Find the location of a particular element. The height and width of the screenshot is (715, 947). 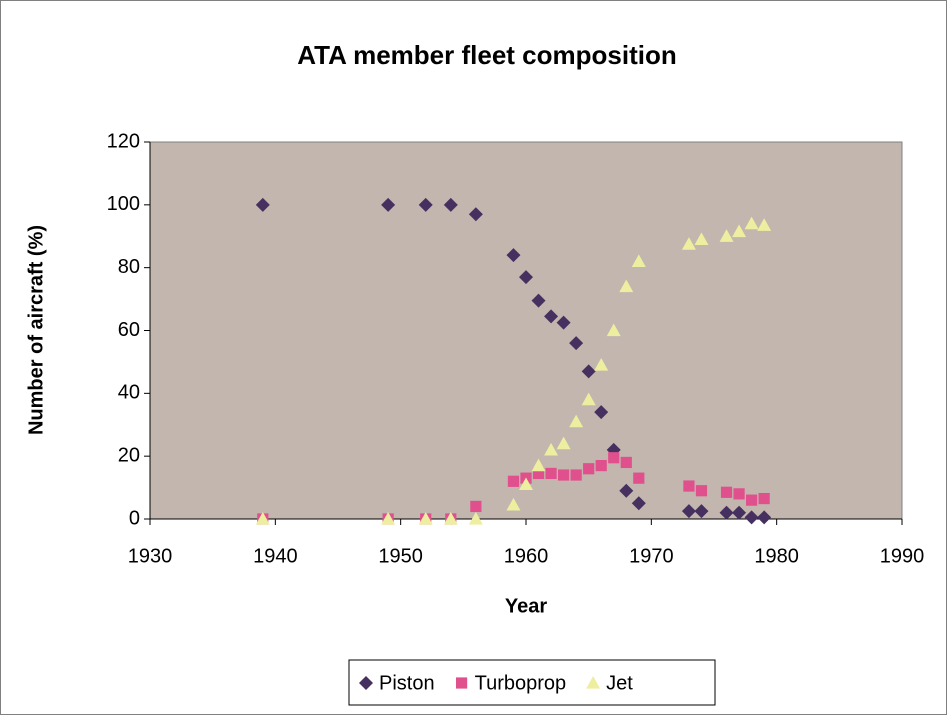

x-tick-label: 1980 is located at coordinates (776, 556).